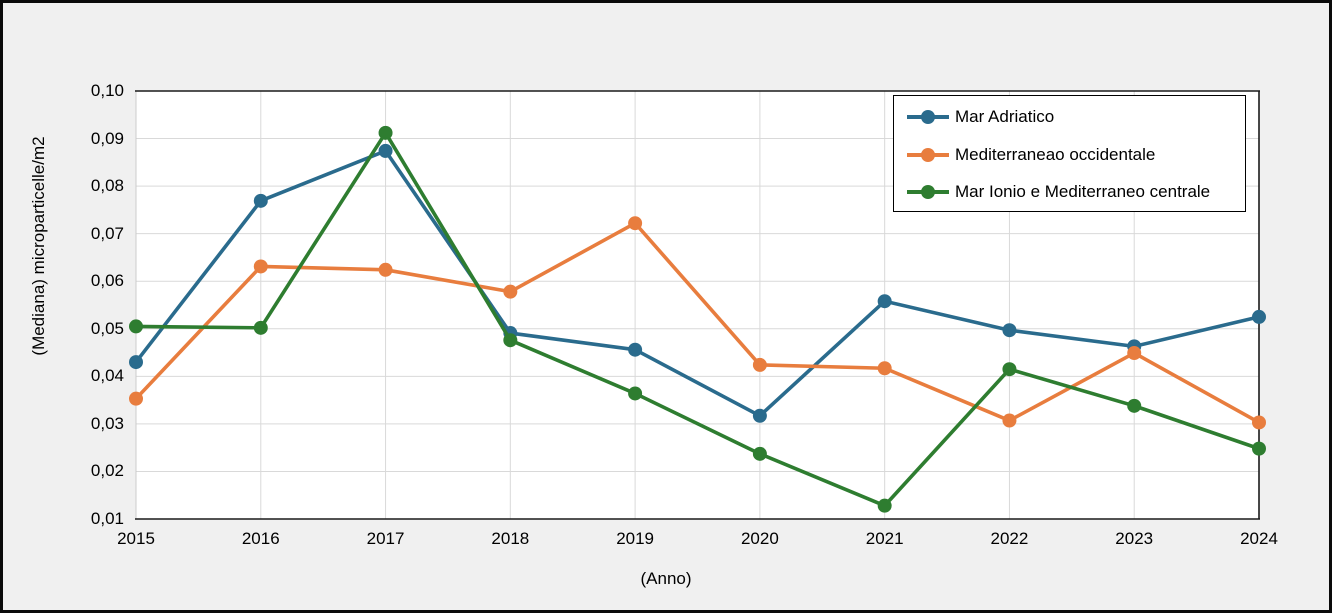 Image resolution: width=1332 pixels, height=613 pixels. Describe the element at coordinates (107, 281) in the screenshot. I see `y-tick-label: 0,06` at that location.